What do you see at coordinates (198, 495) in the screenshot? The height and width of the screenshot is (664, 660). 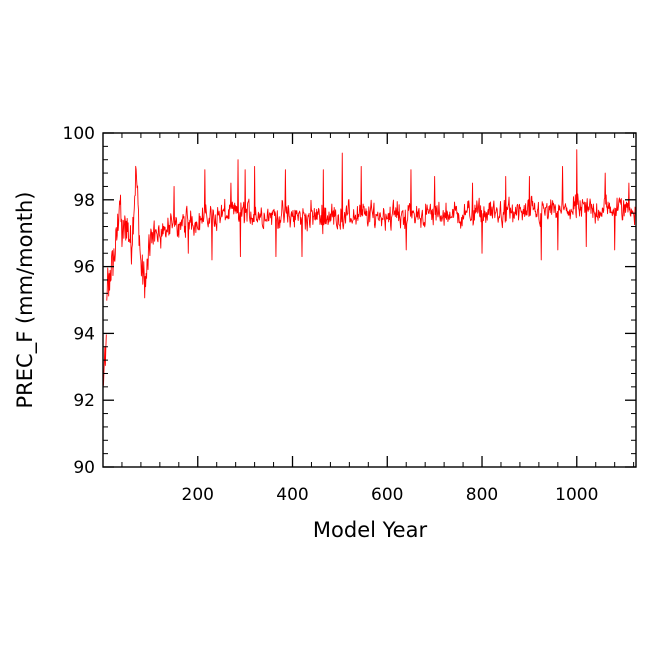 I see `x-tick-label: 200` at bounding box center [198, 495].